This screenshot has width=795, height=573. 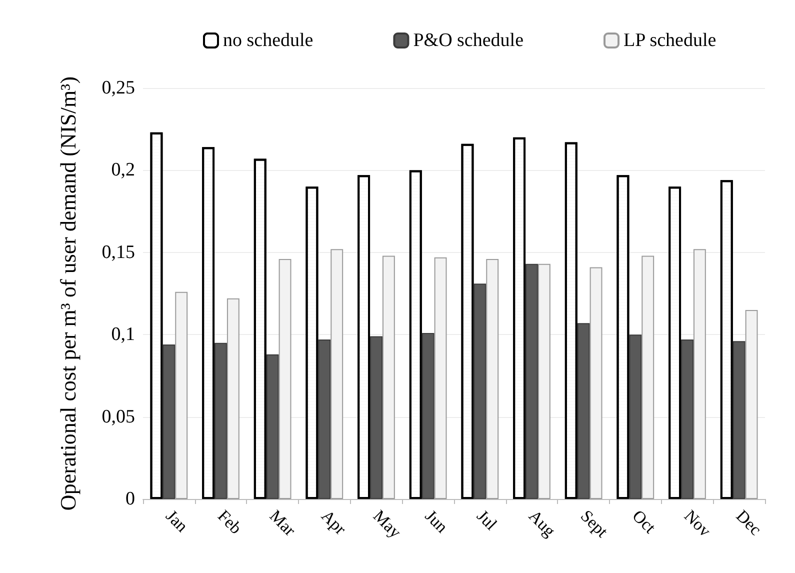 What do you see at coordinates (118, 417) in the screenshot?
I see `y-tick-label: 0,05` at bounding box center [118, 417].